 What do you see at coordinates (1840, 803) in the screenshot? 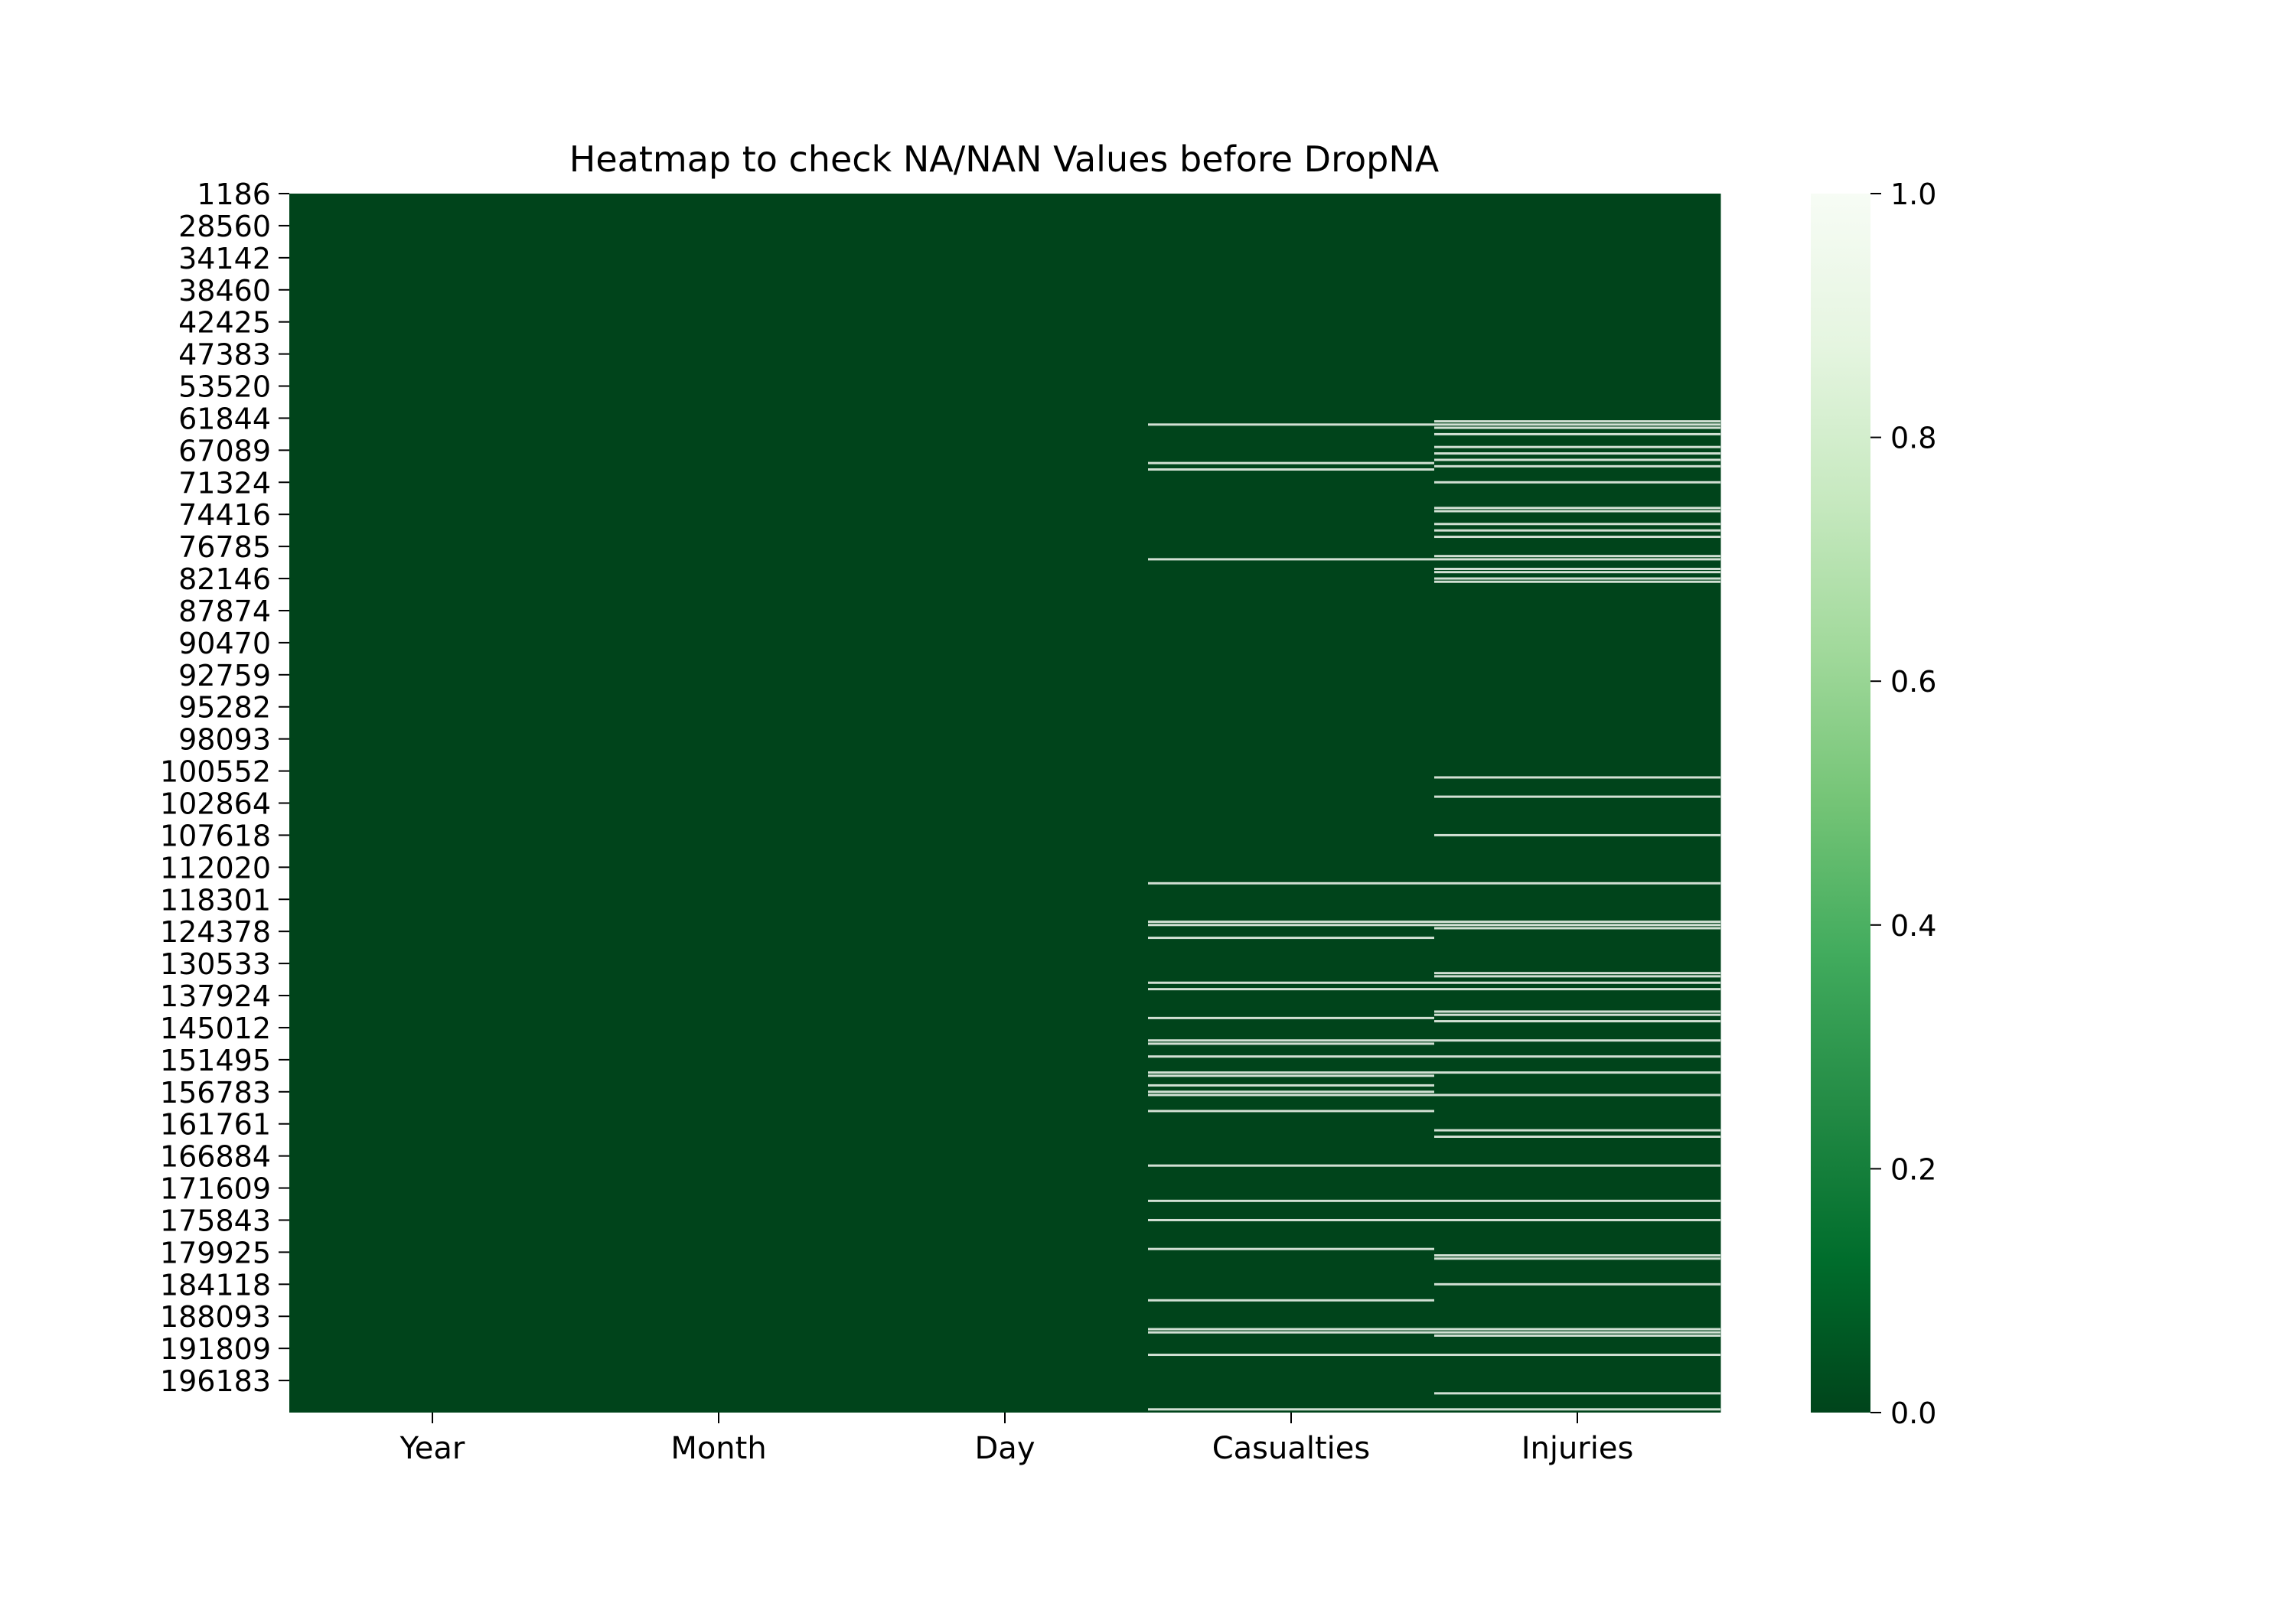
I see `colorbar-gradient` at bounding box center [1840, 803].